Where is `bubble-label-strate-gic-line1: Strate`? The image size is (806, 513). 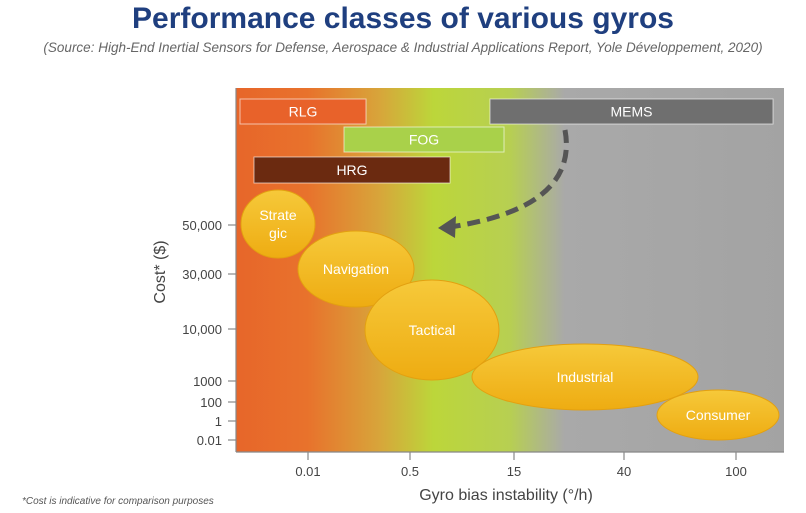
bubble-label-strate-gic-line1: Strate is located at coordinates (278, 215).